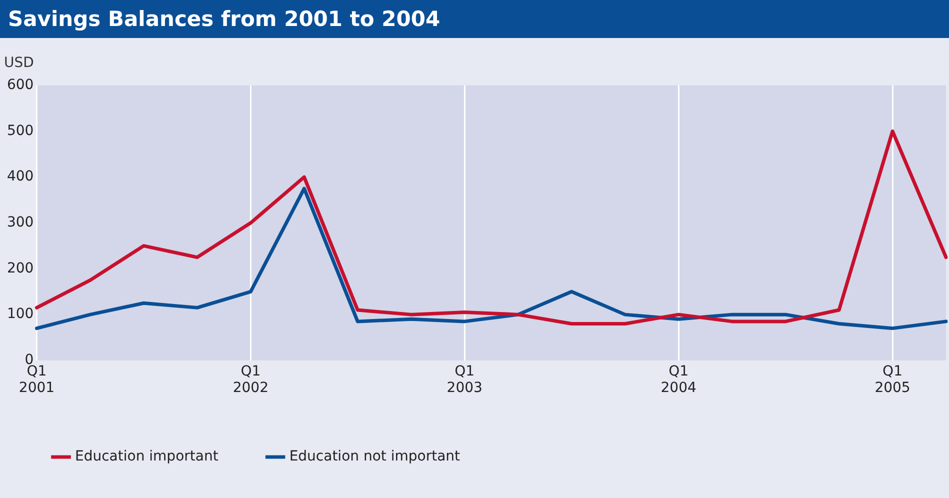 The width and height of the screenshot is (949, 498). I want to click on chart-title: Savings Balances from 2001 to 2004, so click(474, 19).